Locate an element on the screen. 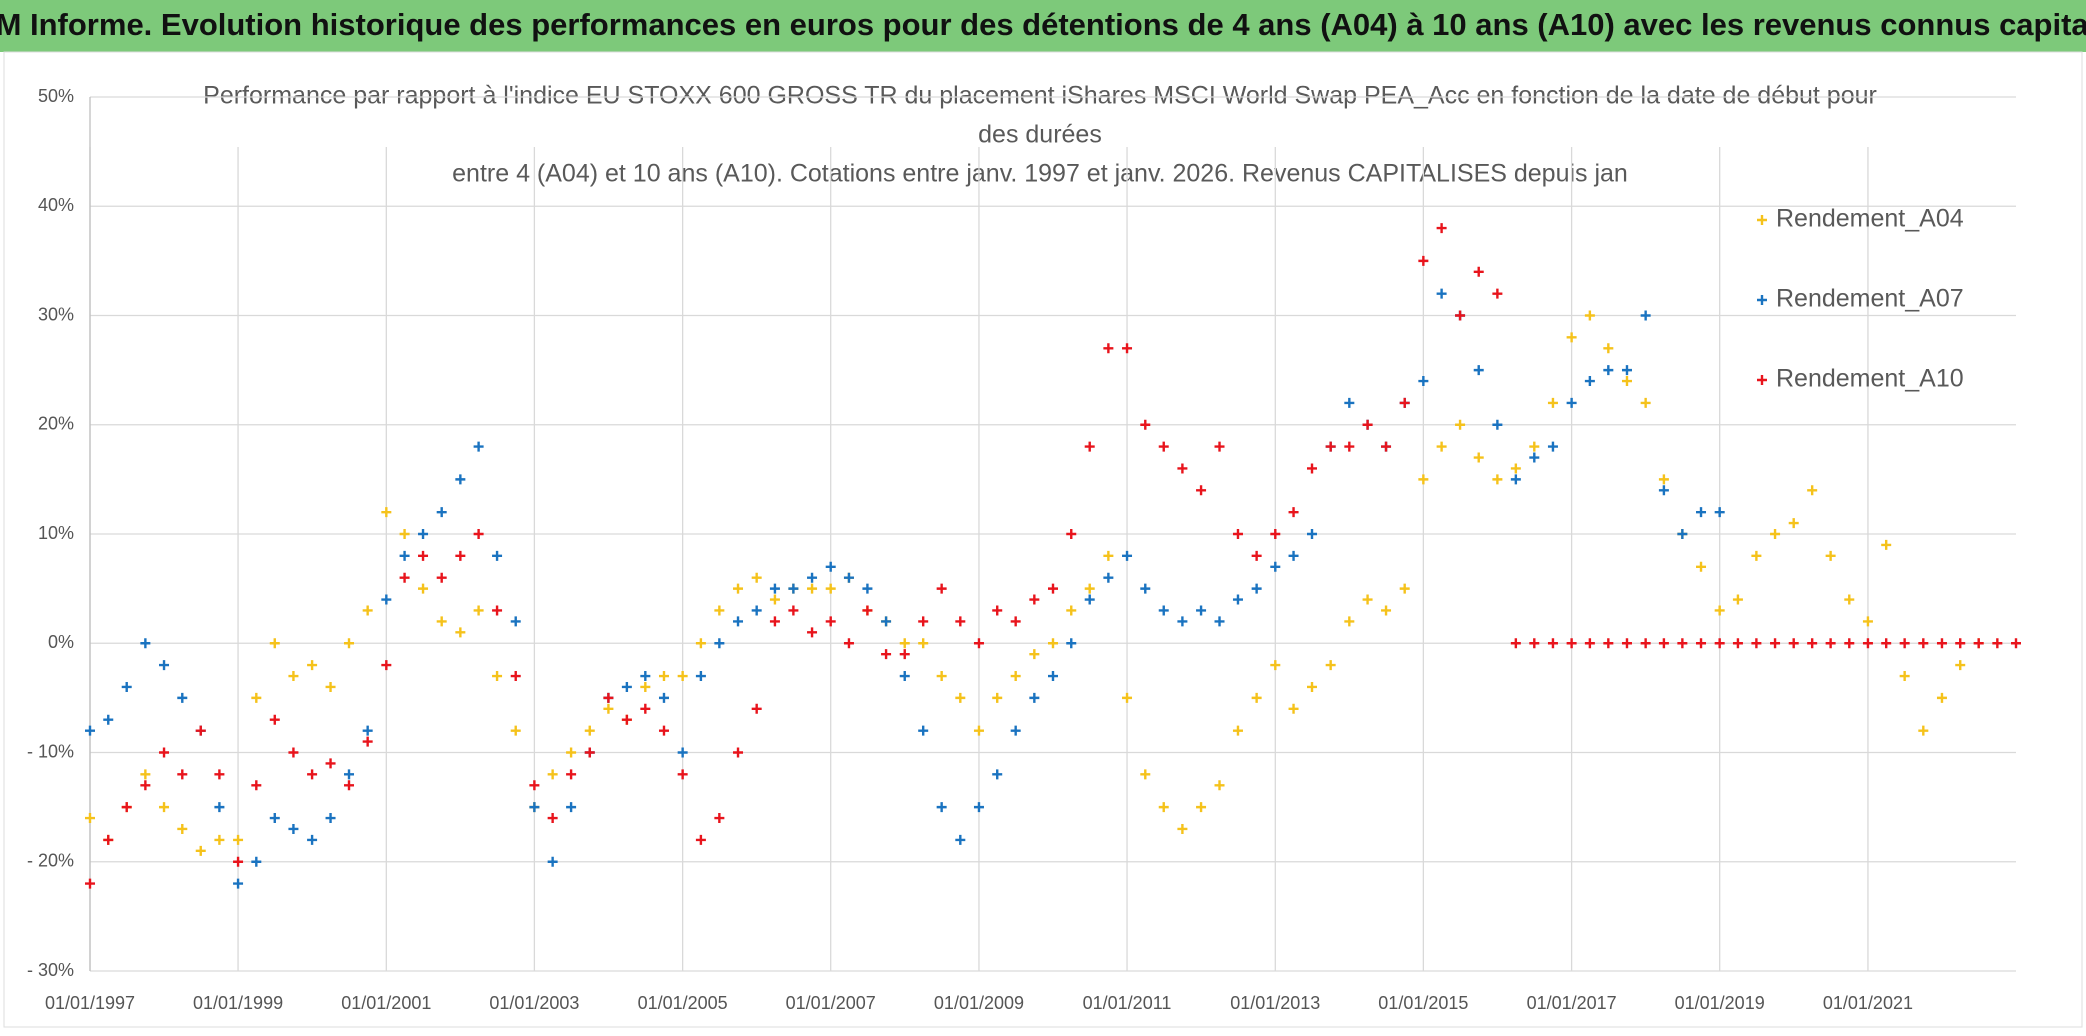 The height and width of the screenshot is (1036, 2086). legend-marker is located at coordinates (1762, 300).